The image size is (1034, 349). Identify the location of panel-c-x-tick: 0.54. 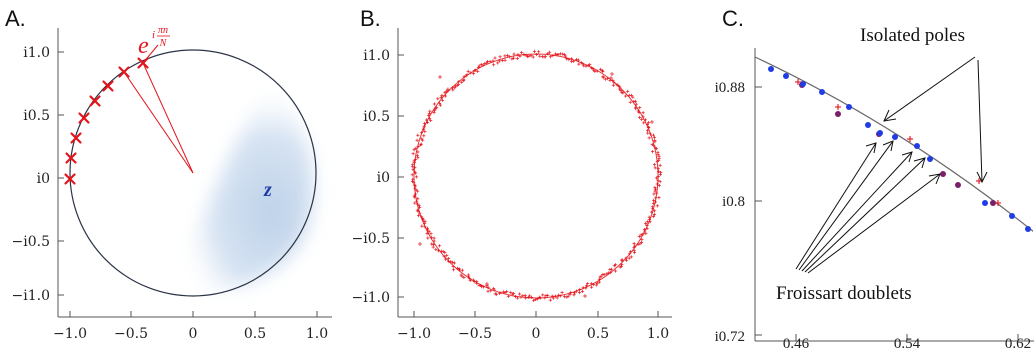
(907, 342).